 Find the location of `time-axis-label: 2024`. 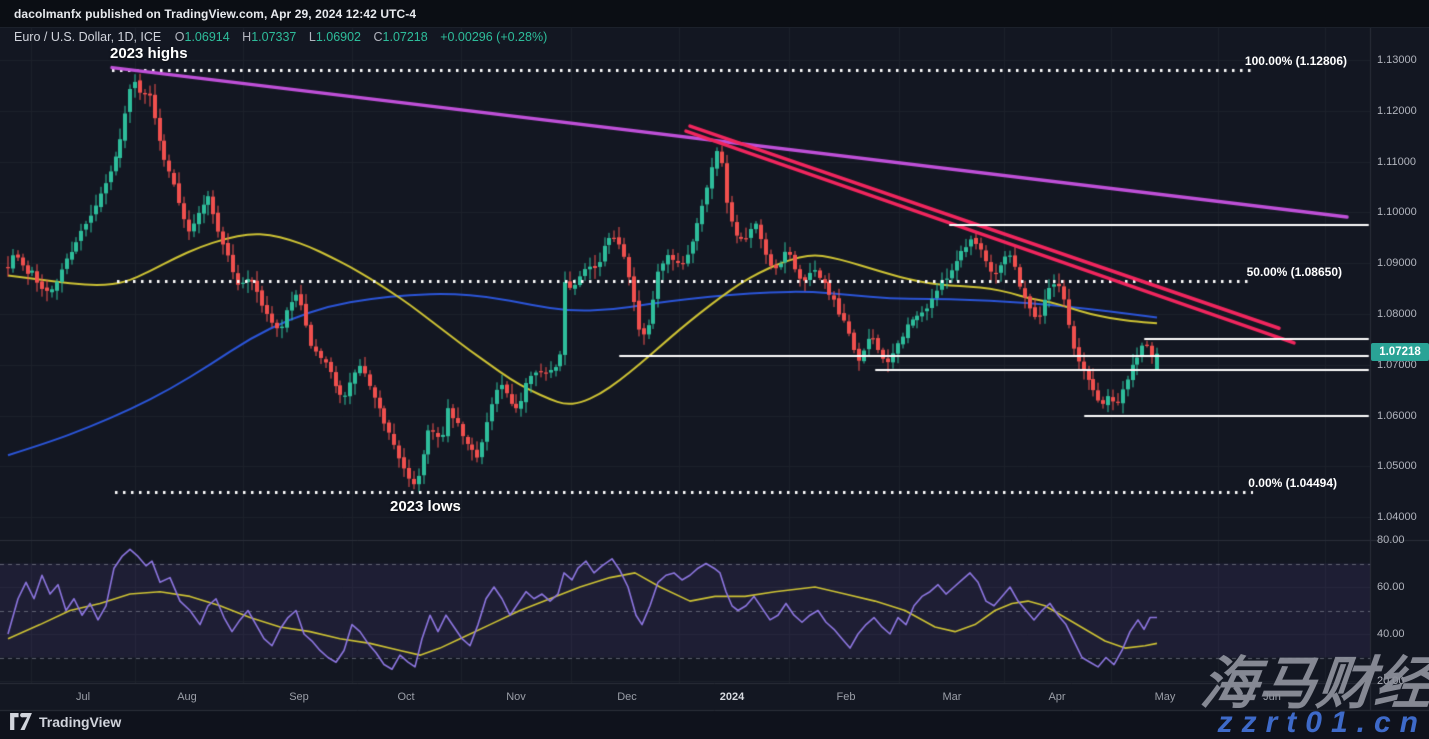

time-axis-label: 2024 is located at coordinates (732, 697).